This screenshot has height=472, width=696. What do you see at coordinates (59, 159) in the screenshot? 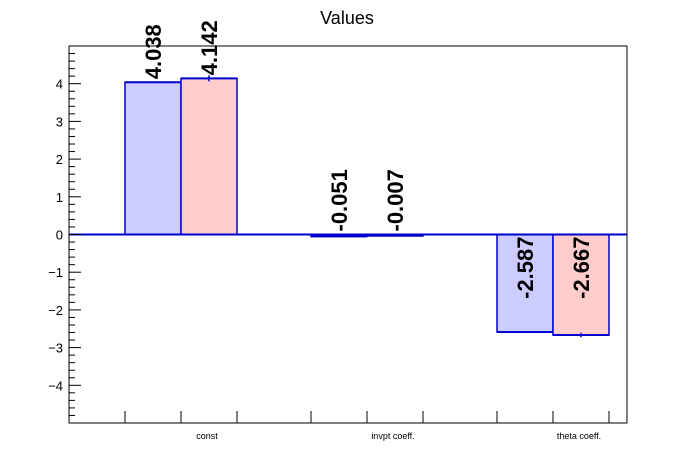
I see `y-tick-label: 2` at bounding box center [59, 159].